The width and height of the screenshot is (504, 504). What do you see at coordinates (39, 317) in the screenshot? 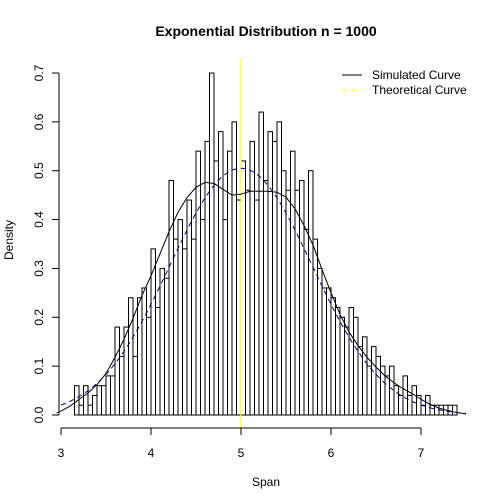
I see `y-tick-label: 0.2` at bounding box center [39, 317].